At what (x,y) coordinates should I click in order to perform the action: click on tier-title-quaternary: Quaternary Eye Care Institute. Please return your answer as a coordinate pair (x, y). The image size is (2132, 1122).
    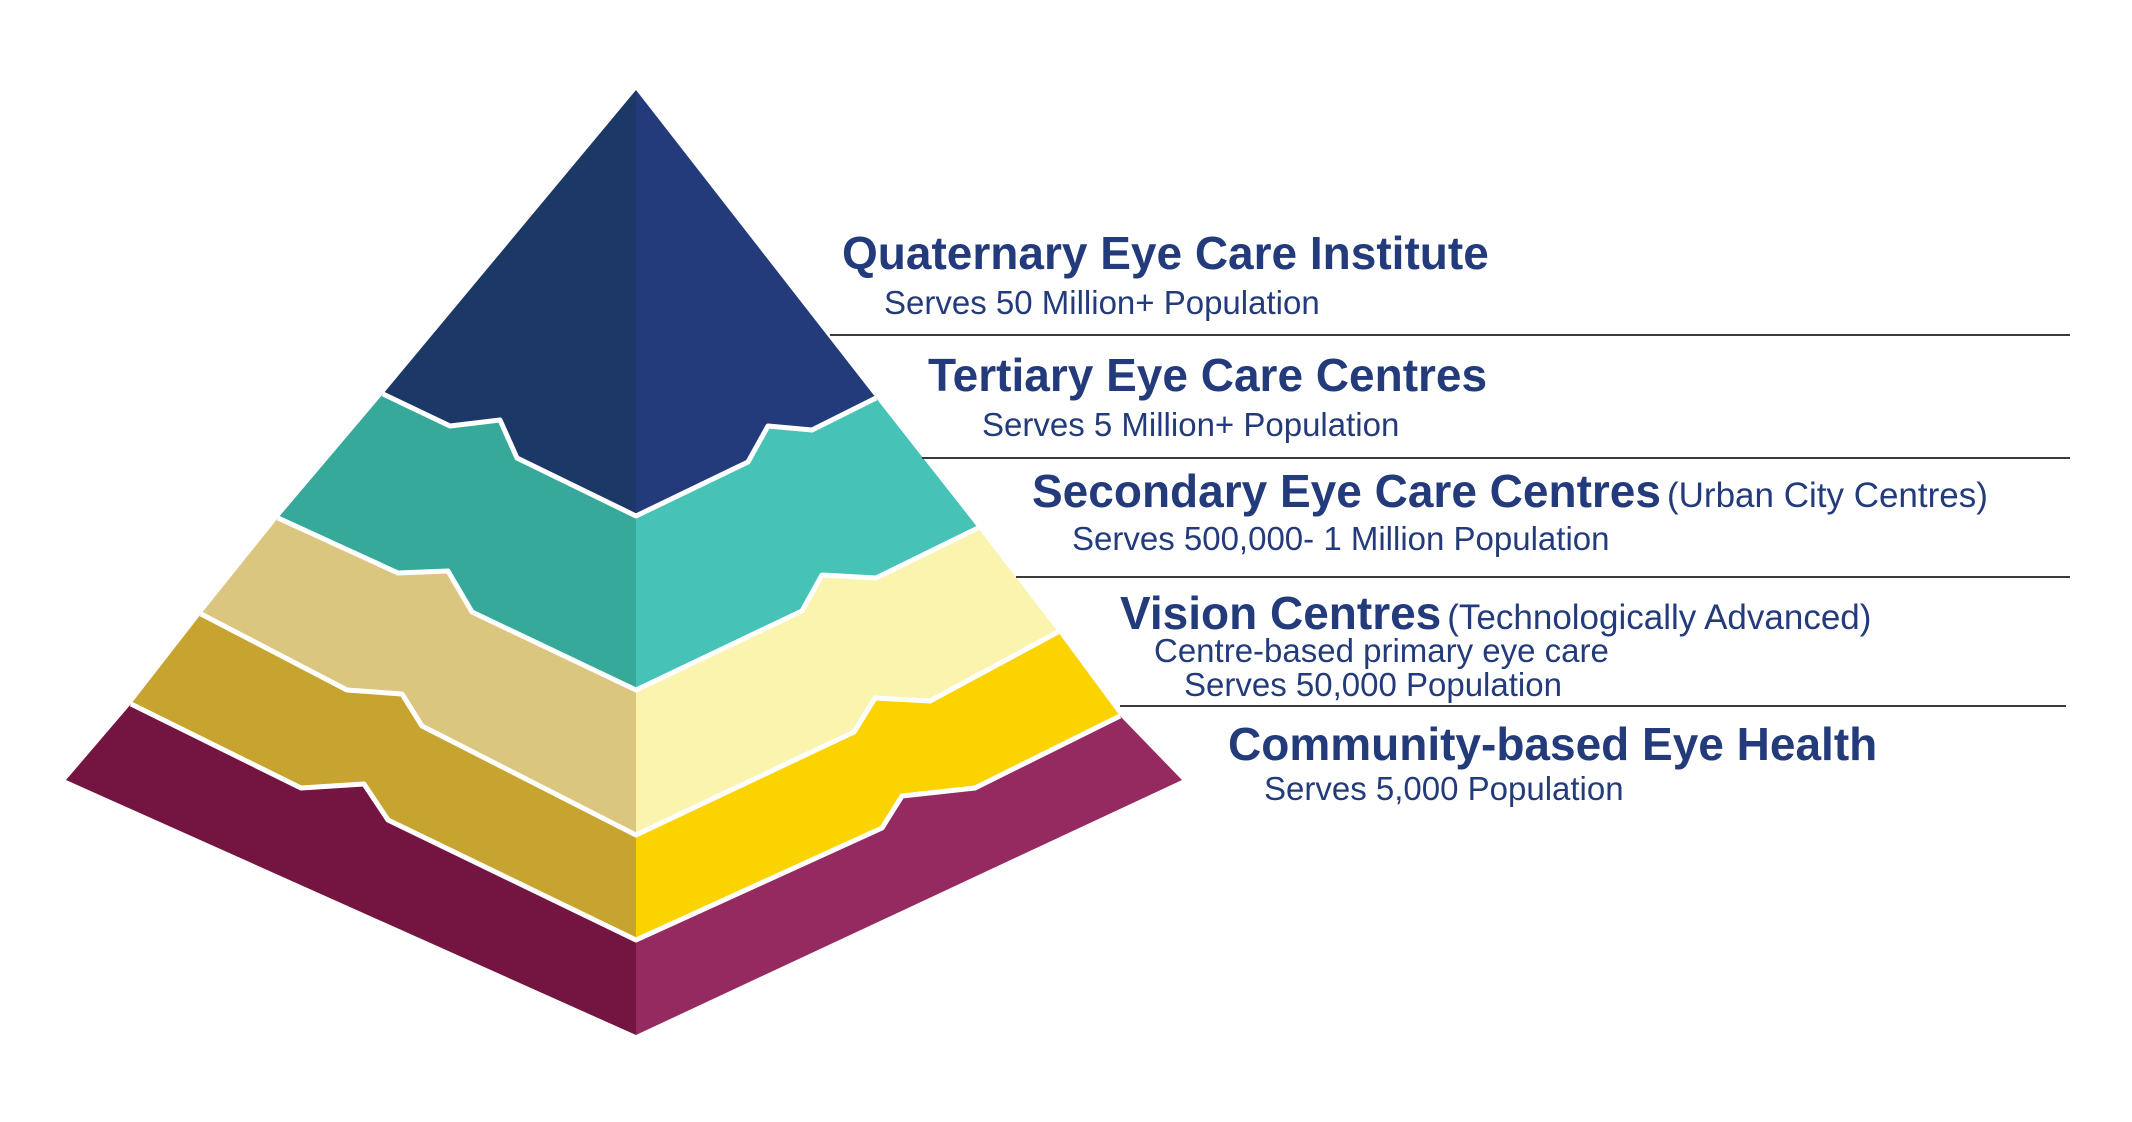
    Looking at the image, I should click on (1165, 253).